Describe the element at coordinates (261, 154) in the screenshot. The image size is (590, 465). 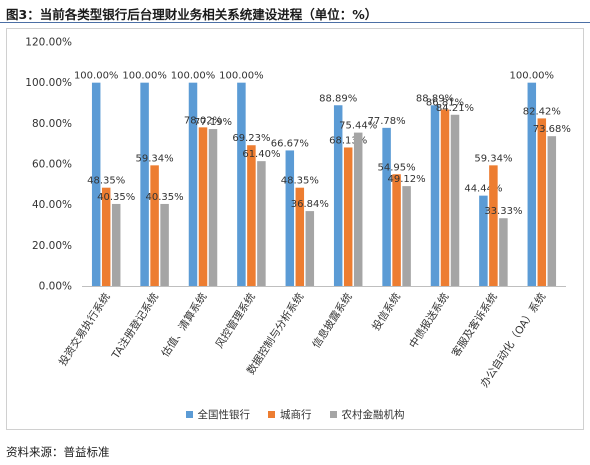
I see `data-label: 61.40%` at that location.